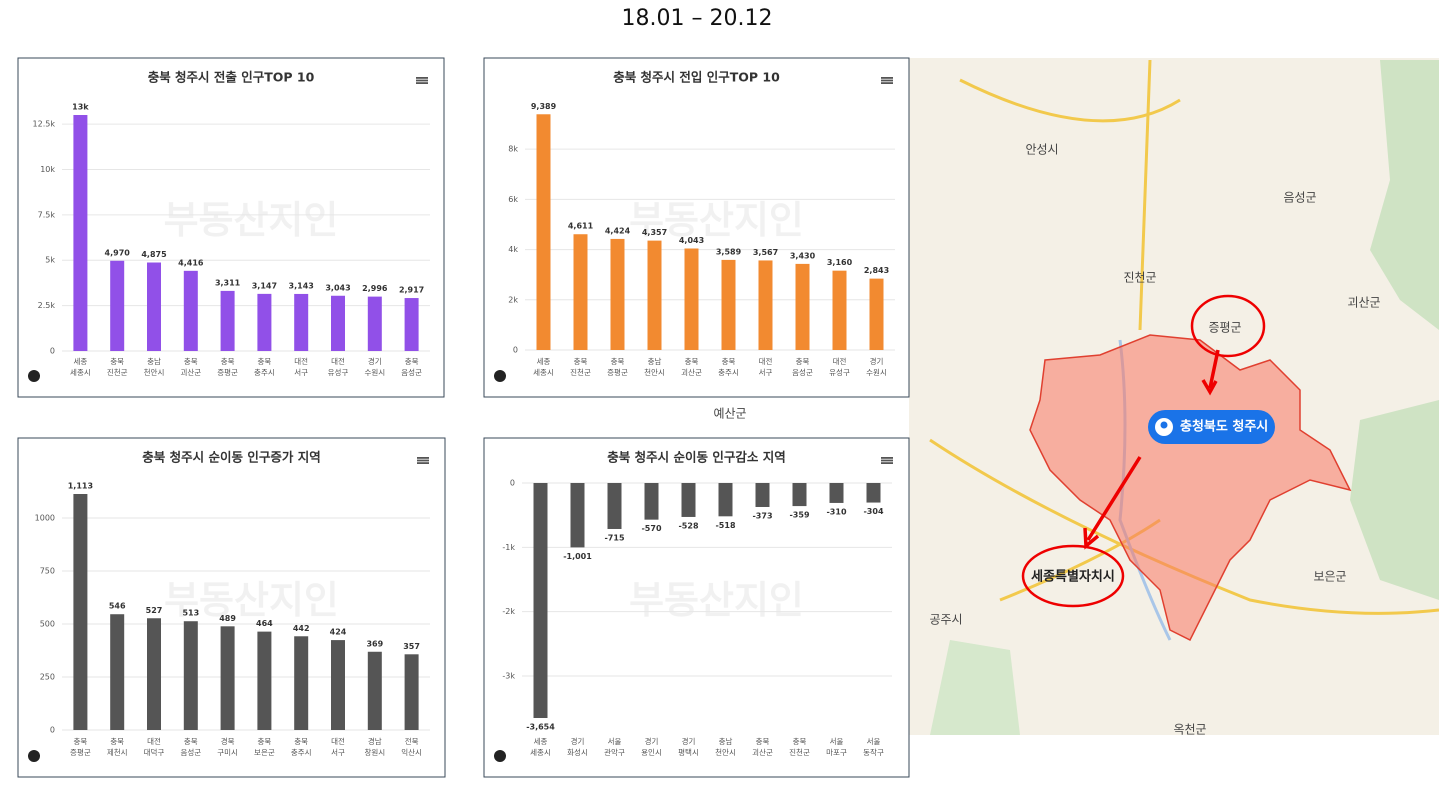 The image size is (1439, 786). What do you see at coordinates (374, 752) in the screenshot?
I see `x-tick-label: 창원시` at bounding box center [374, 752].